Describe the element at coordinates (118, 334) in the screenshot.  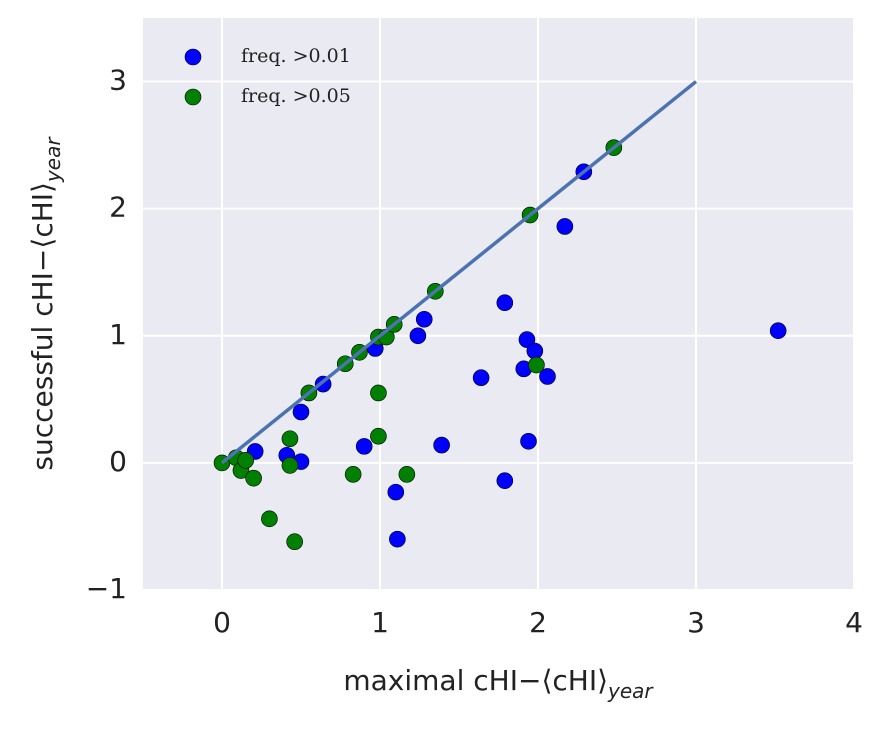
I see `y-tick-label: 1` at that location.